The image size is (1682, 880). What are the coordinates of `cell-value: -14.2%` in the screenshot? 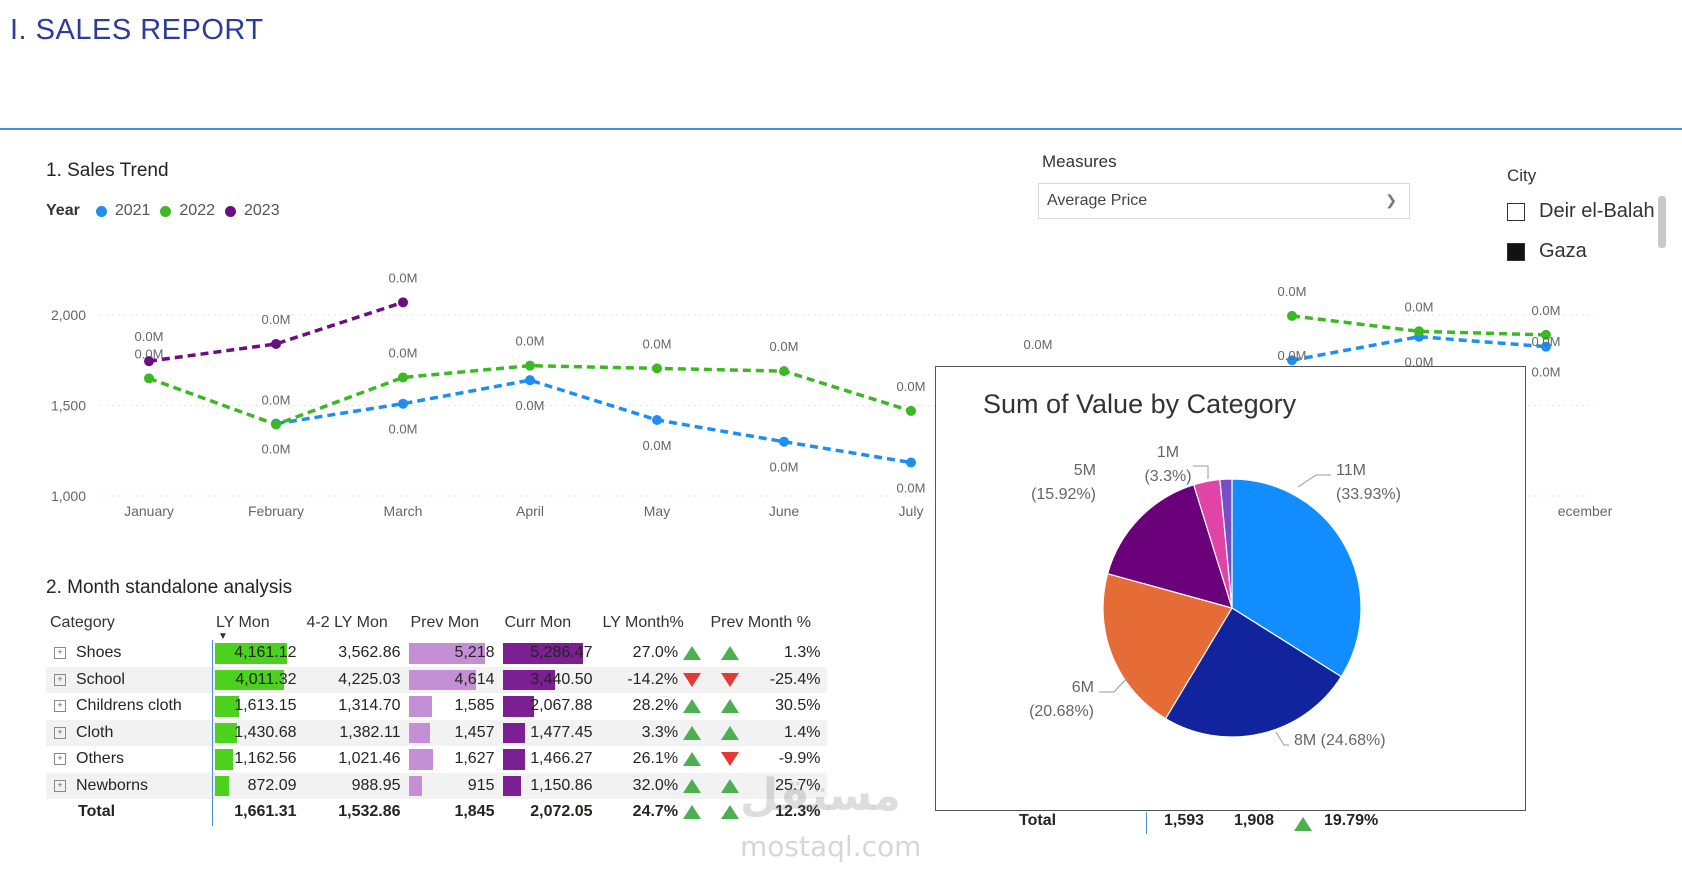 It's located at (653, 679).